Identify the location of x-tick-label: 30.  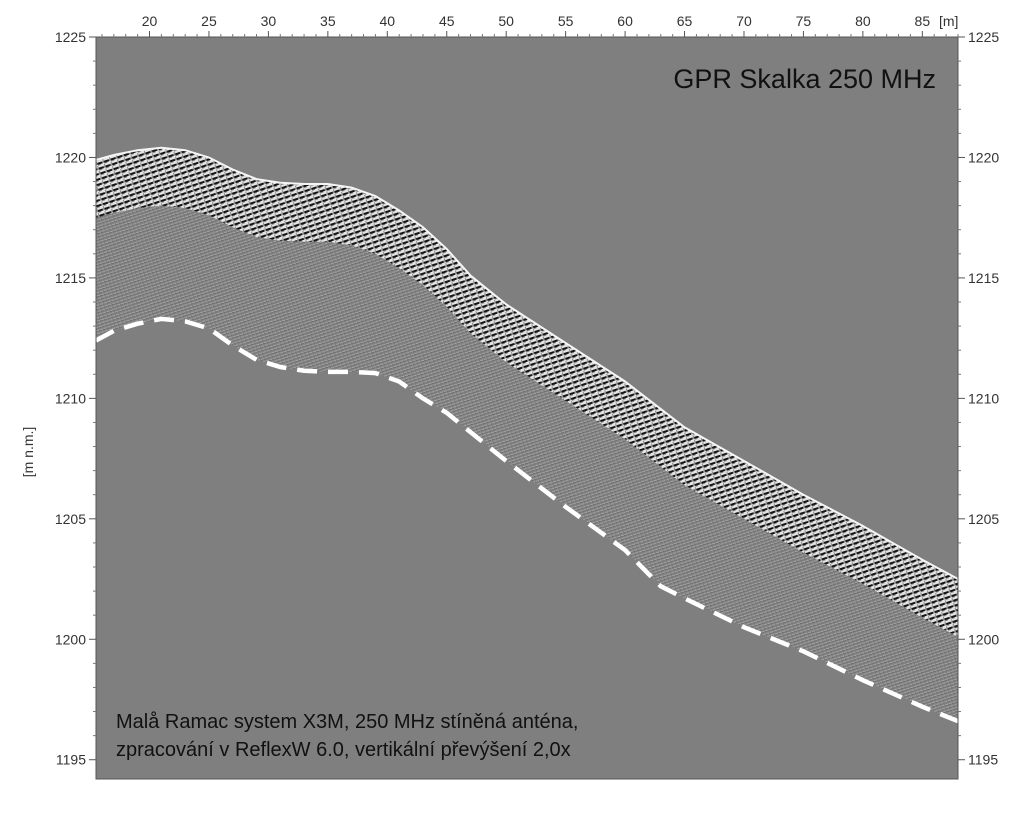
(269, 21).